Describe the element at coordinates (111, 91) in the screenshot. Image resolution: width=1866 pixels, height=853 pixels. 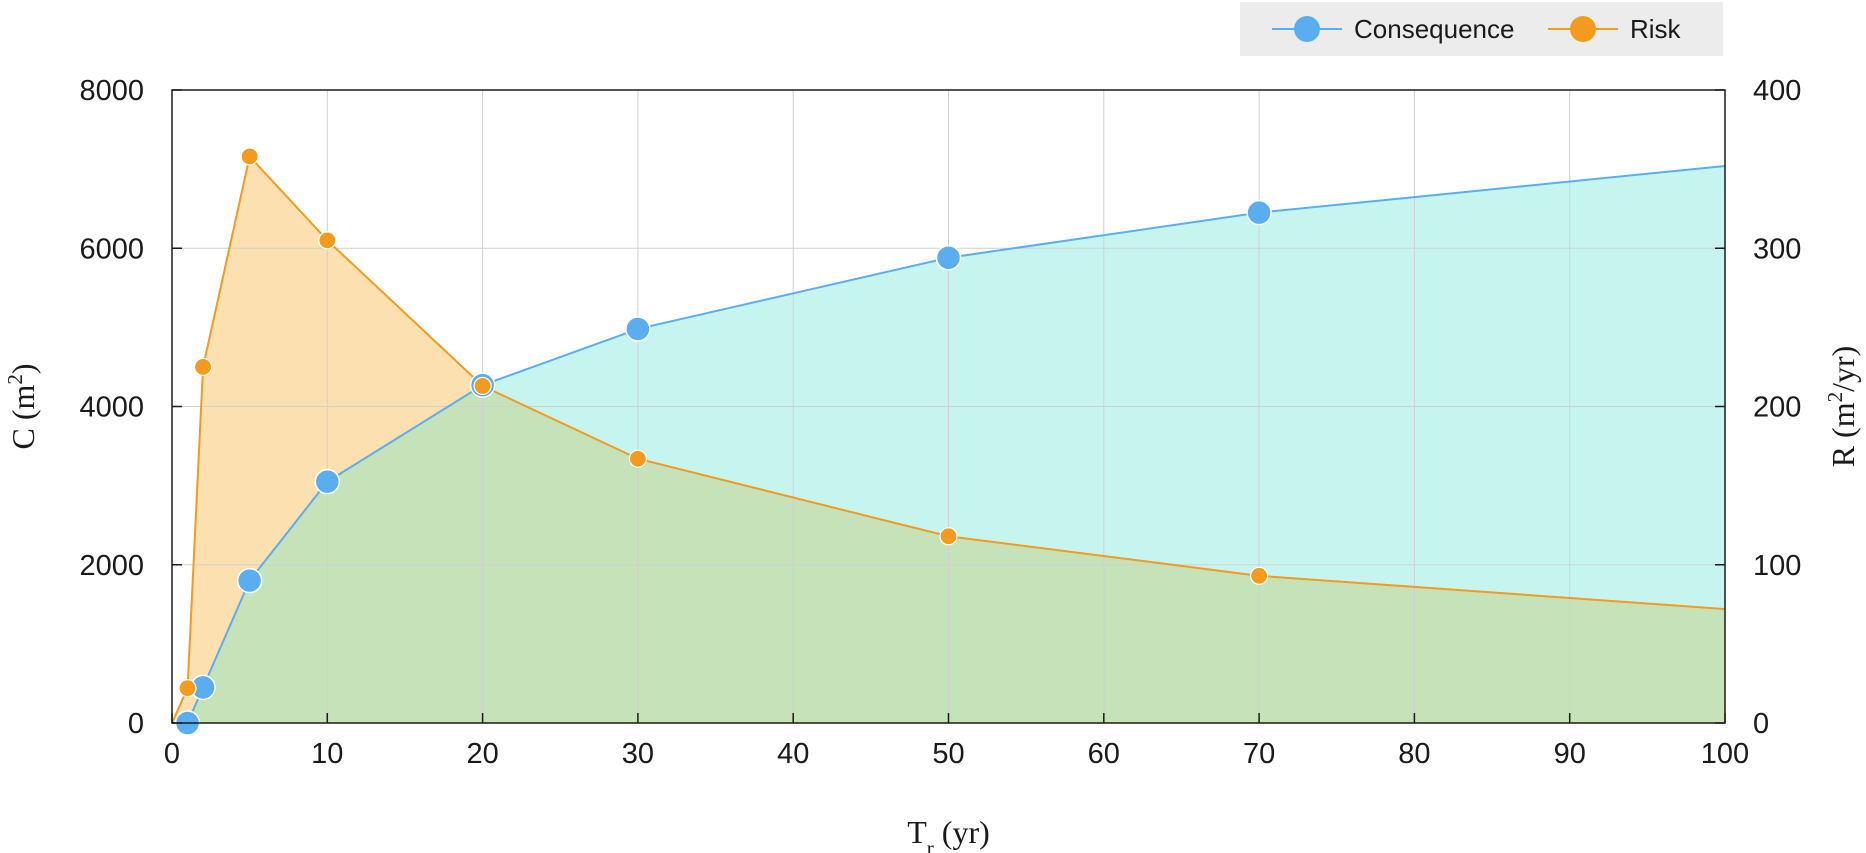
I see `y-left-tick-label: 8000` at that location.